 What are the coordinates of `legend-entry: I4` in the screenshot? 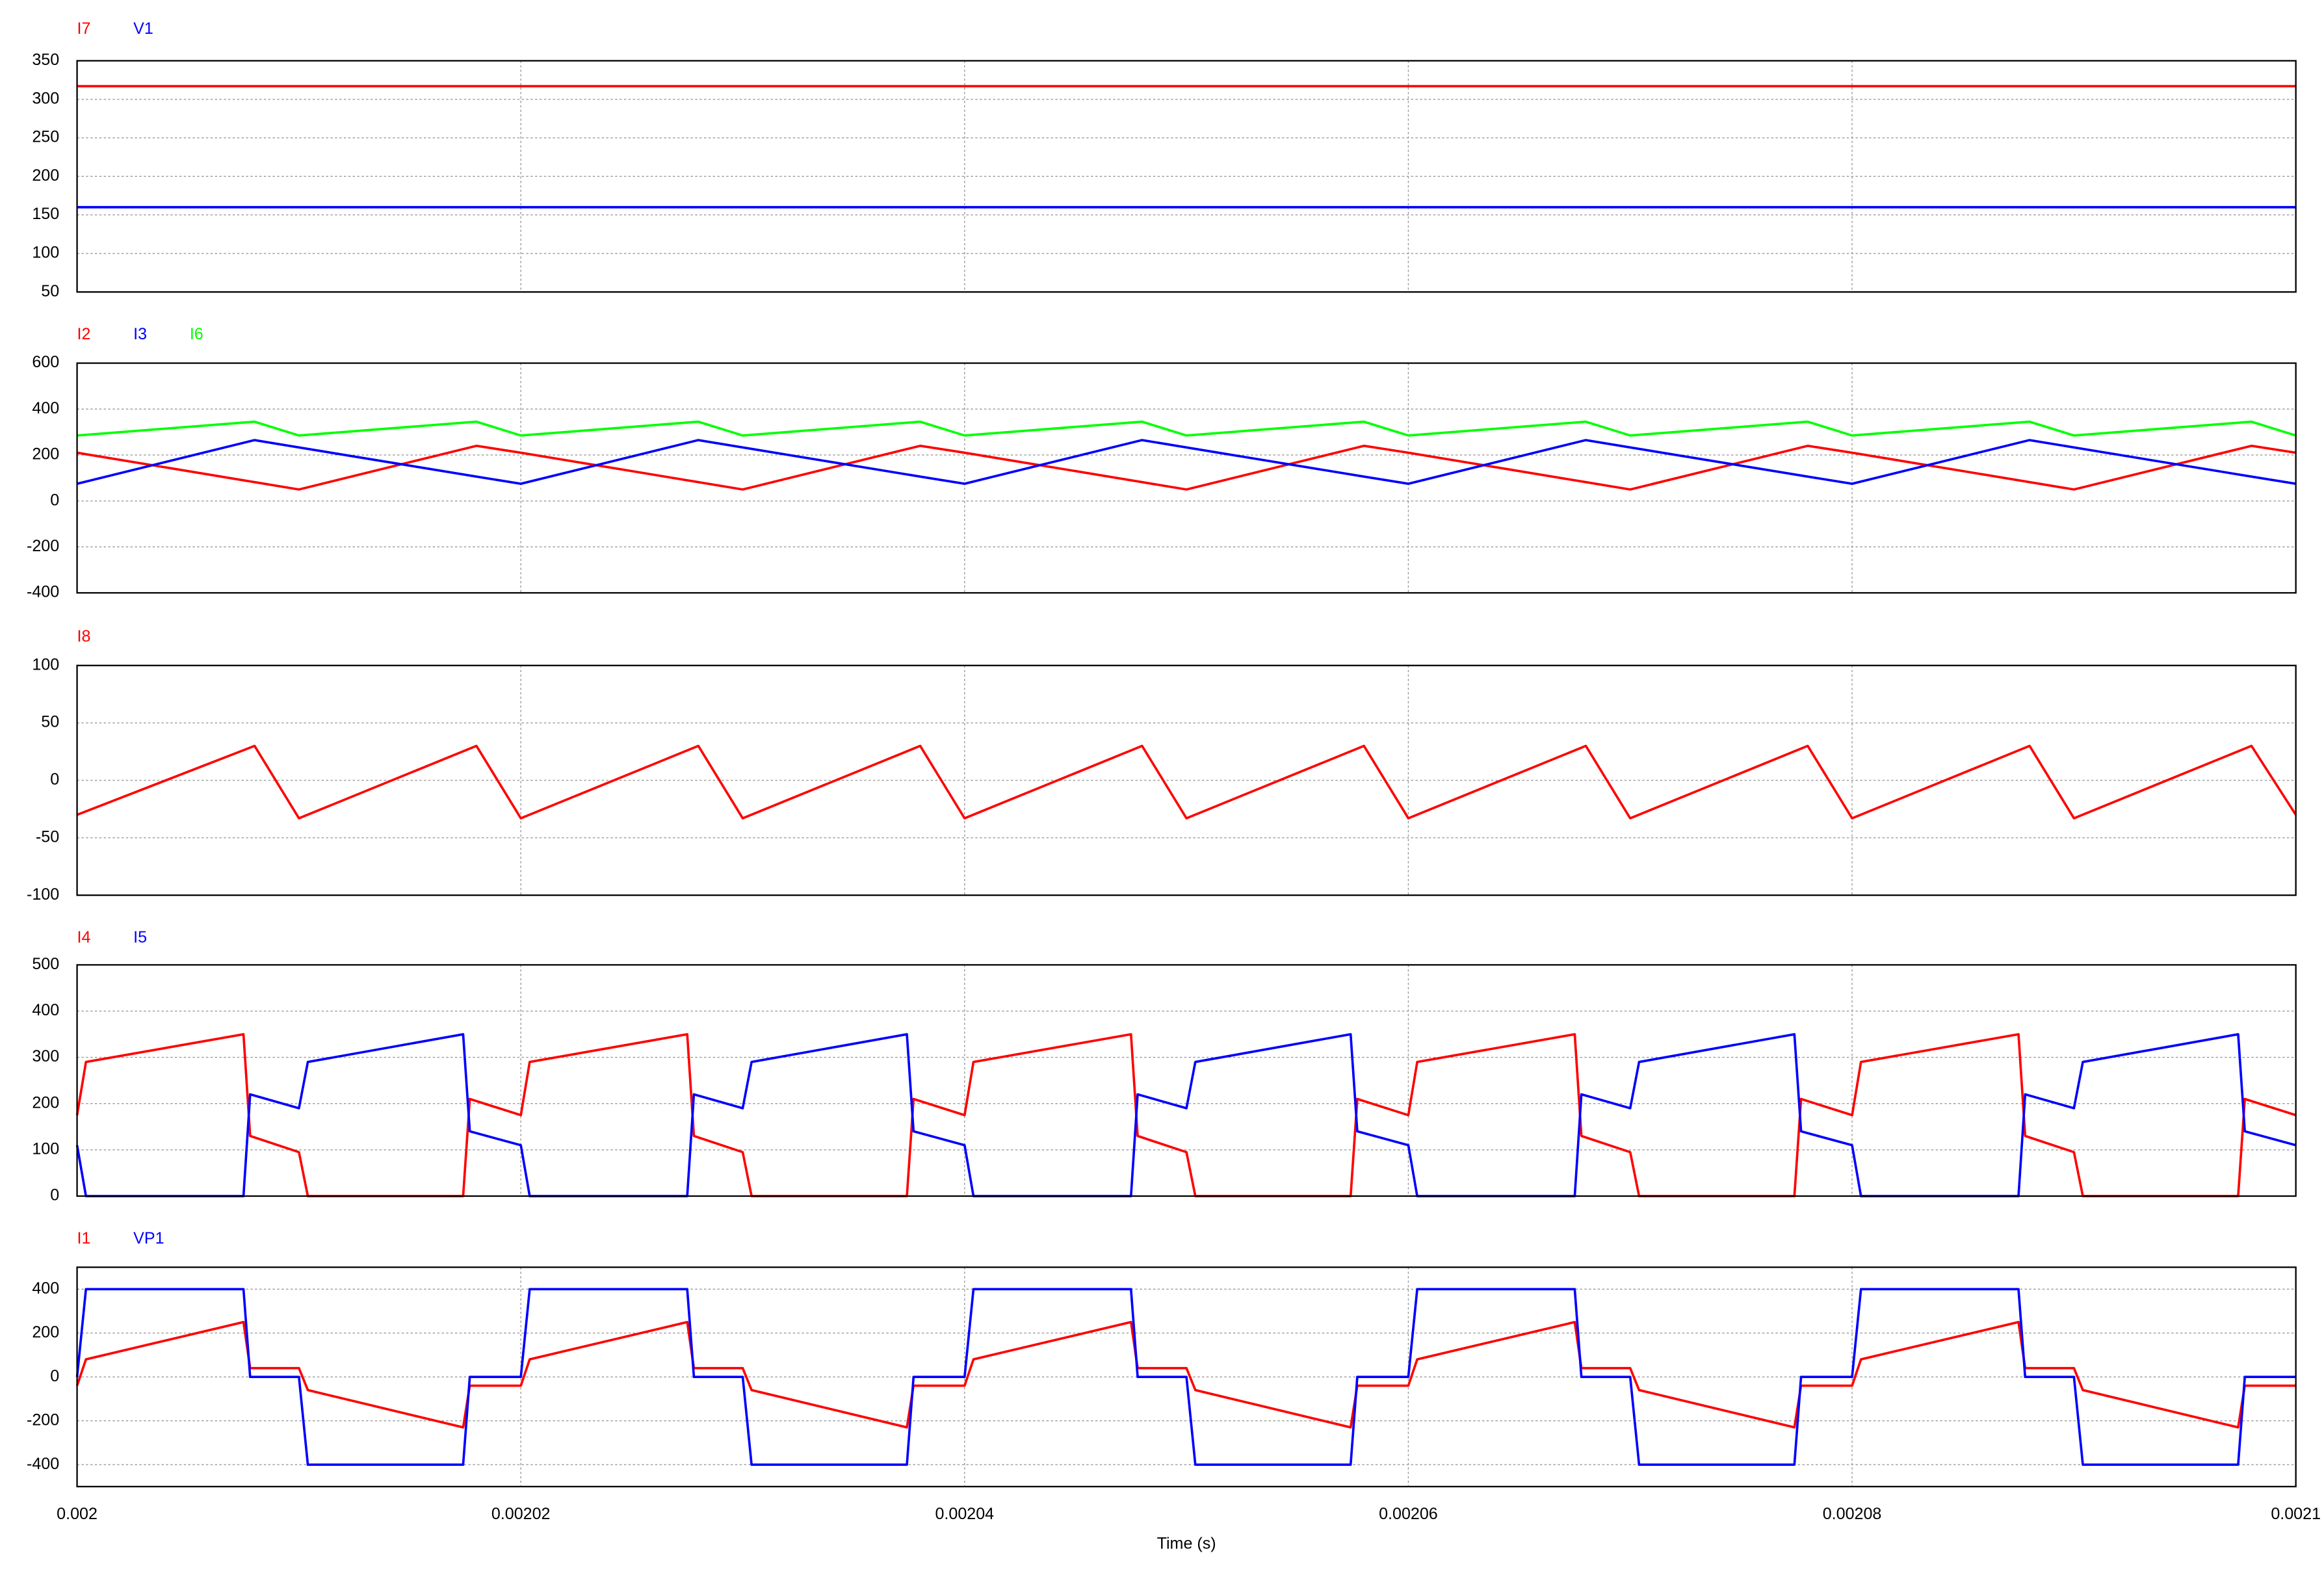 It's located at (84, 937).